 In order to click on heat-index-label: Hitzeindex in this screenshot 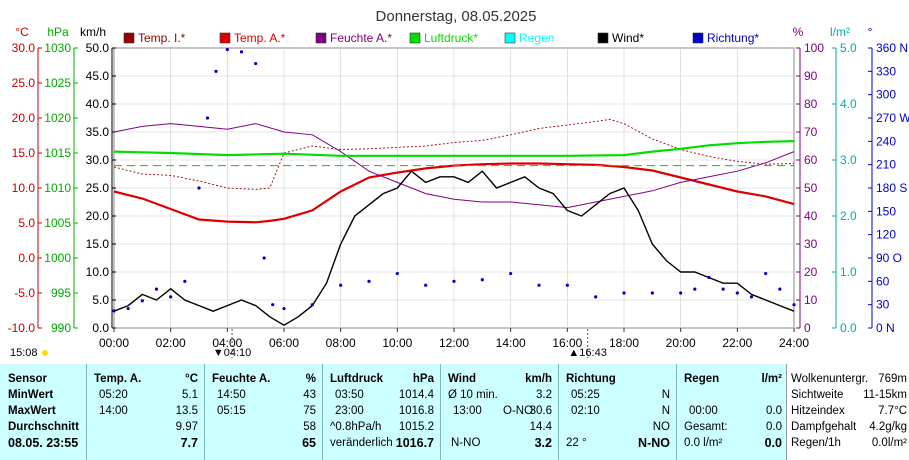, I will do `click(818, 411)`.